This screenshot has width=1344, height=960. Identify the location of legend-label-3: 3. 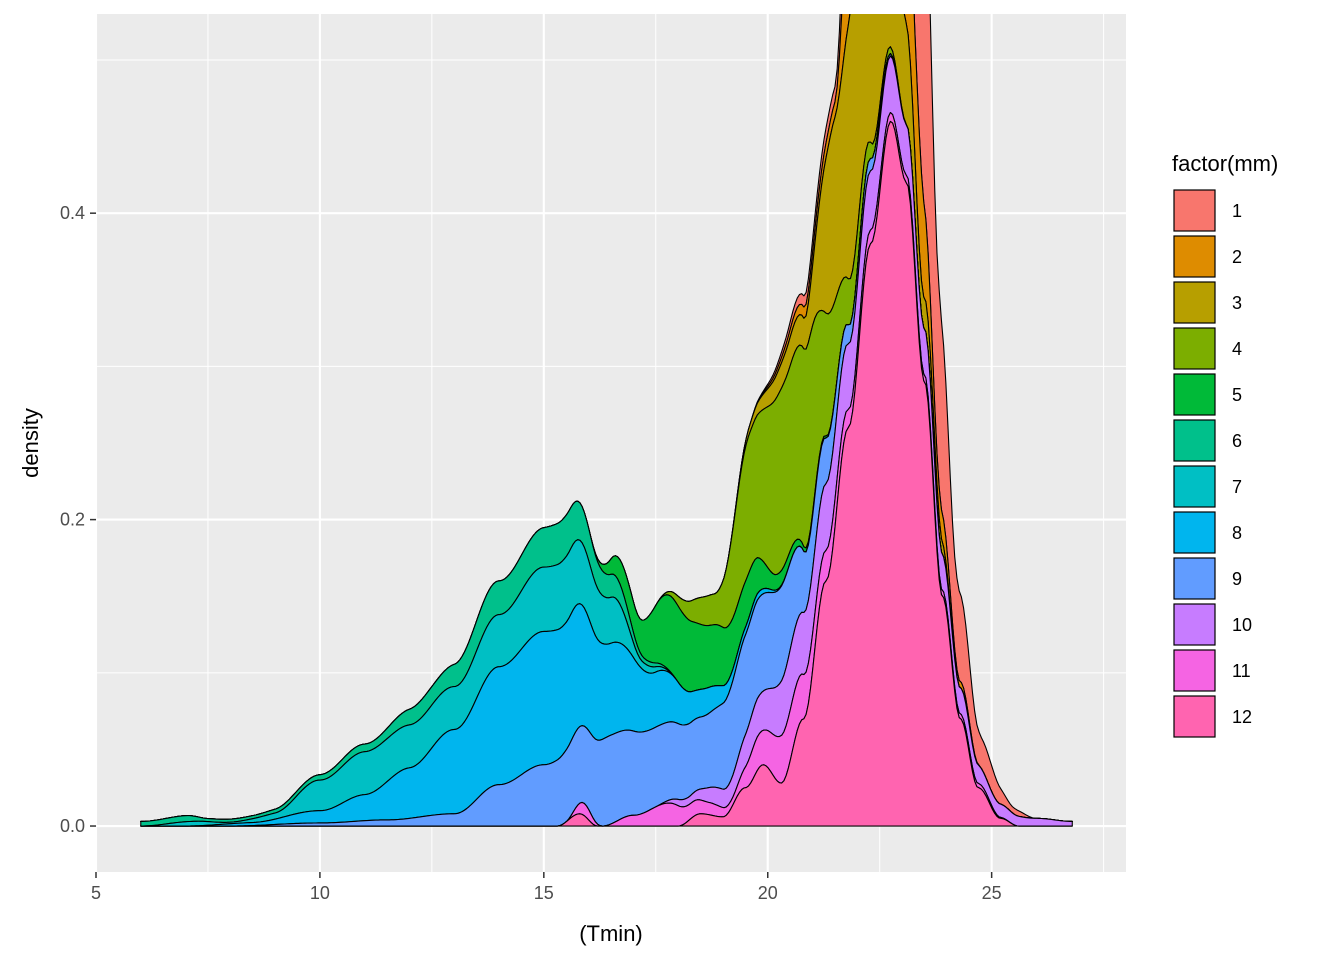
(1237, 303).